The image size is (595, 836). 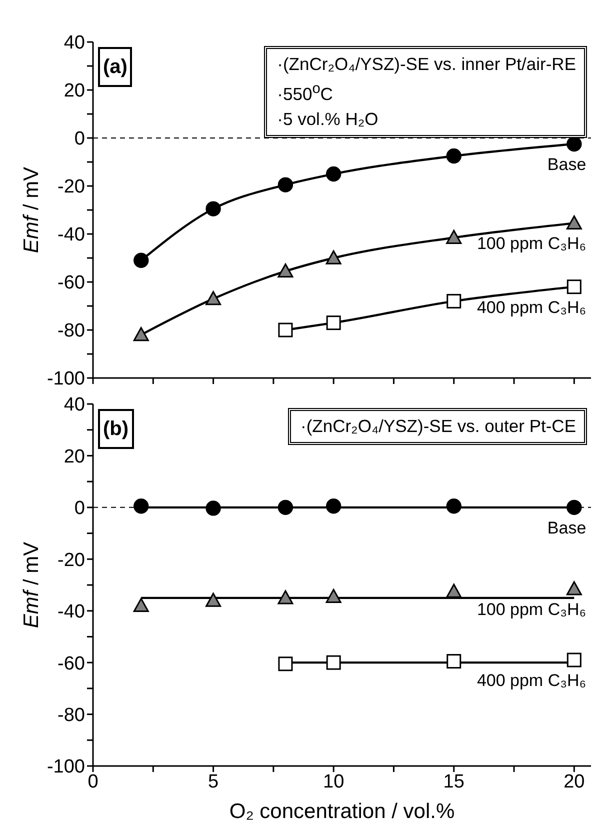 What do you see at coordinates (453, 781) in the screenshot?
I see `x-tick-label: 15` at bounding box center [453, 781].